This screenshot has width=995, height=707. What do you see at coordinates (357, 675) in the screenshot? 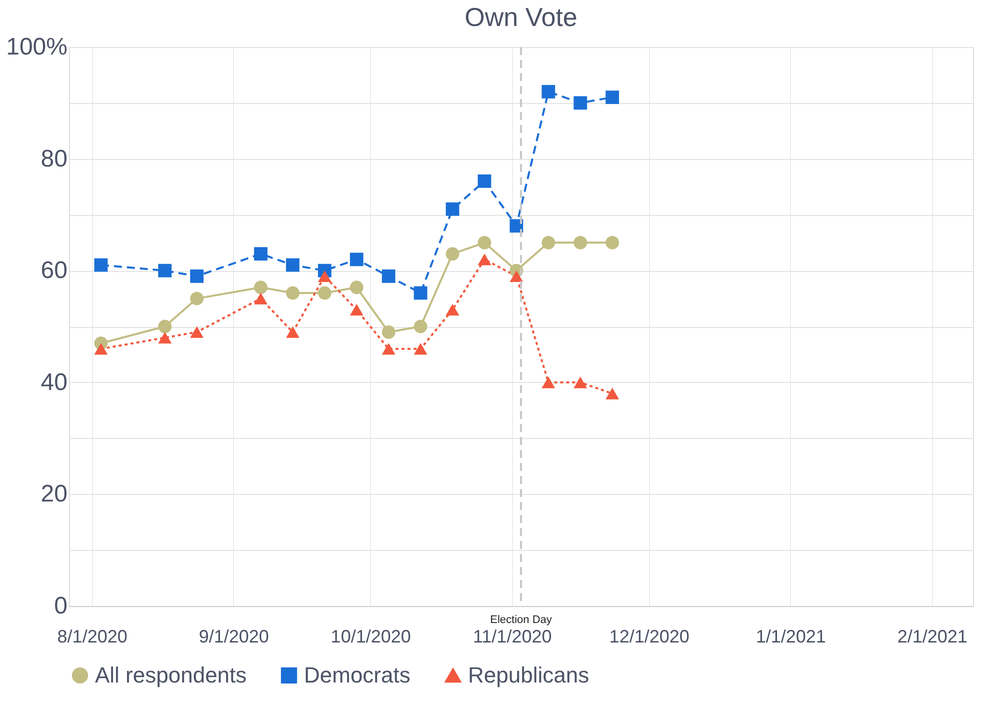
I see `legend-label: Democrats` at bounding box center [357, 675].